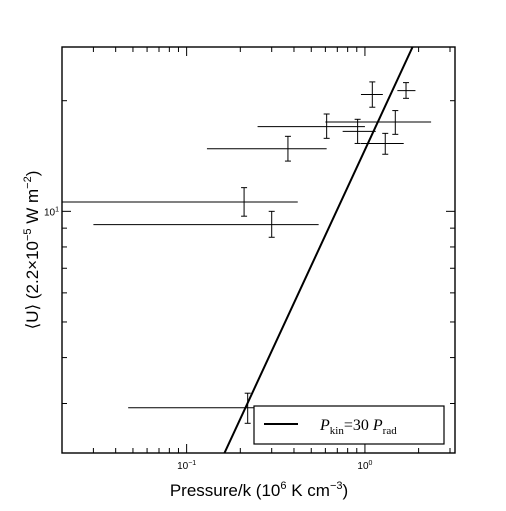  Describe the element at coordinates (51, 212) in the screenshot. I see `y-tick-label: 101` at that location.